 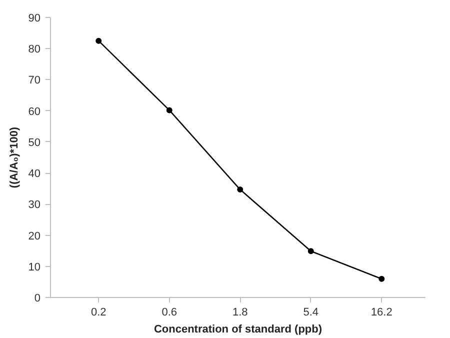 What do you see at coordinates (34, 50) in the screenshot?
I see `y-tick-label: 80` at bounding box center [34, 50].